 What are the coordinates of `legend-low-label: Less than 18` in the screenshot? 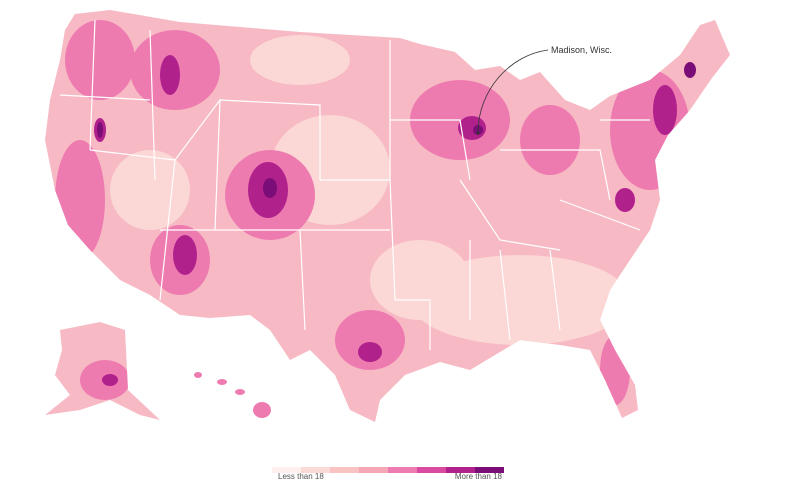 It's located at (301, 476).